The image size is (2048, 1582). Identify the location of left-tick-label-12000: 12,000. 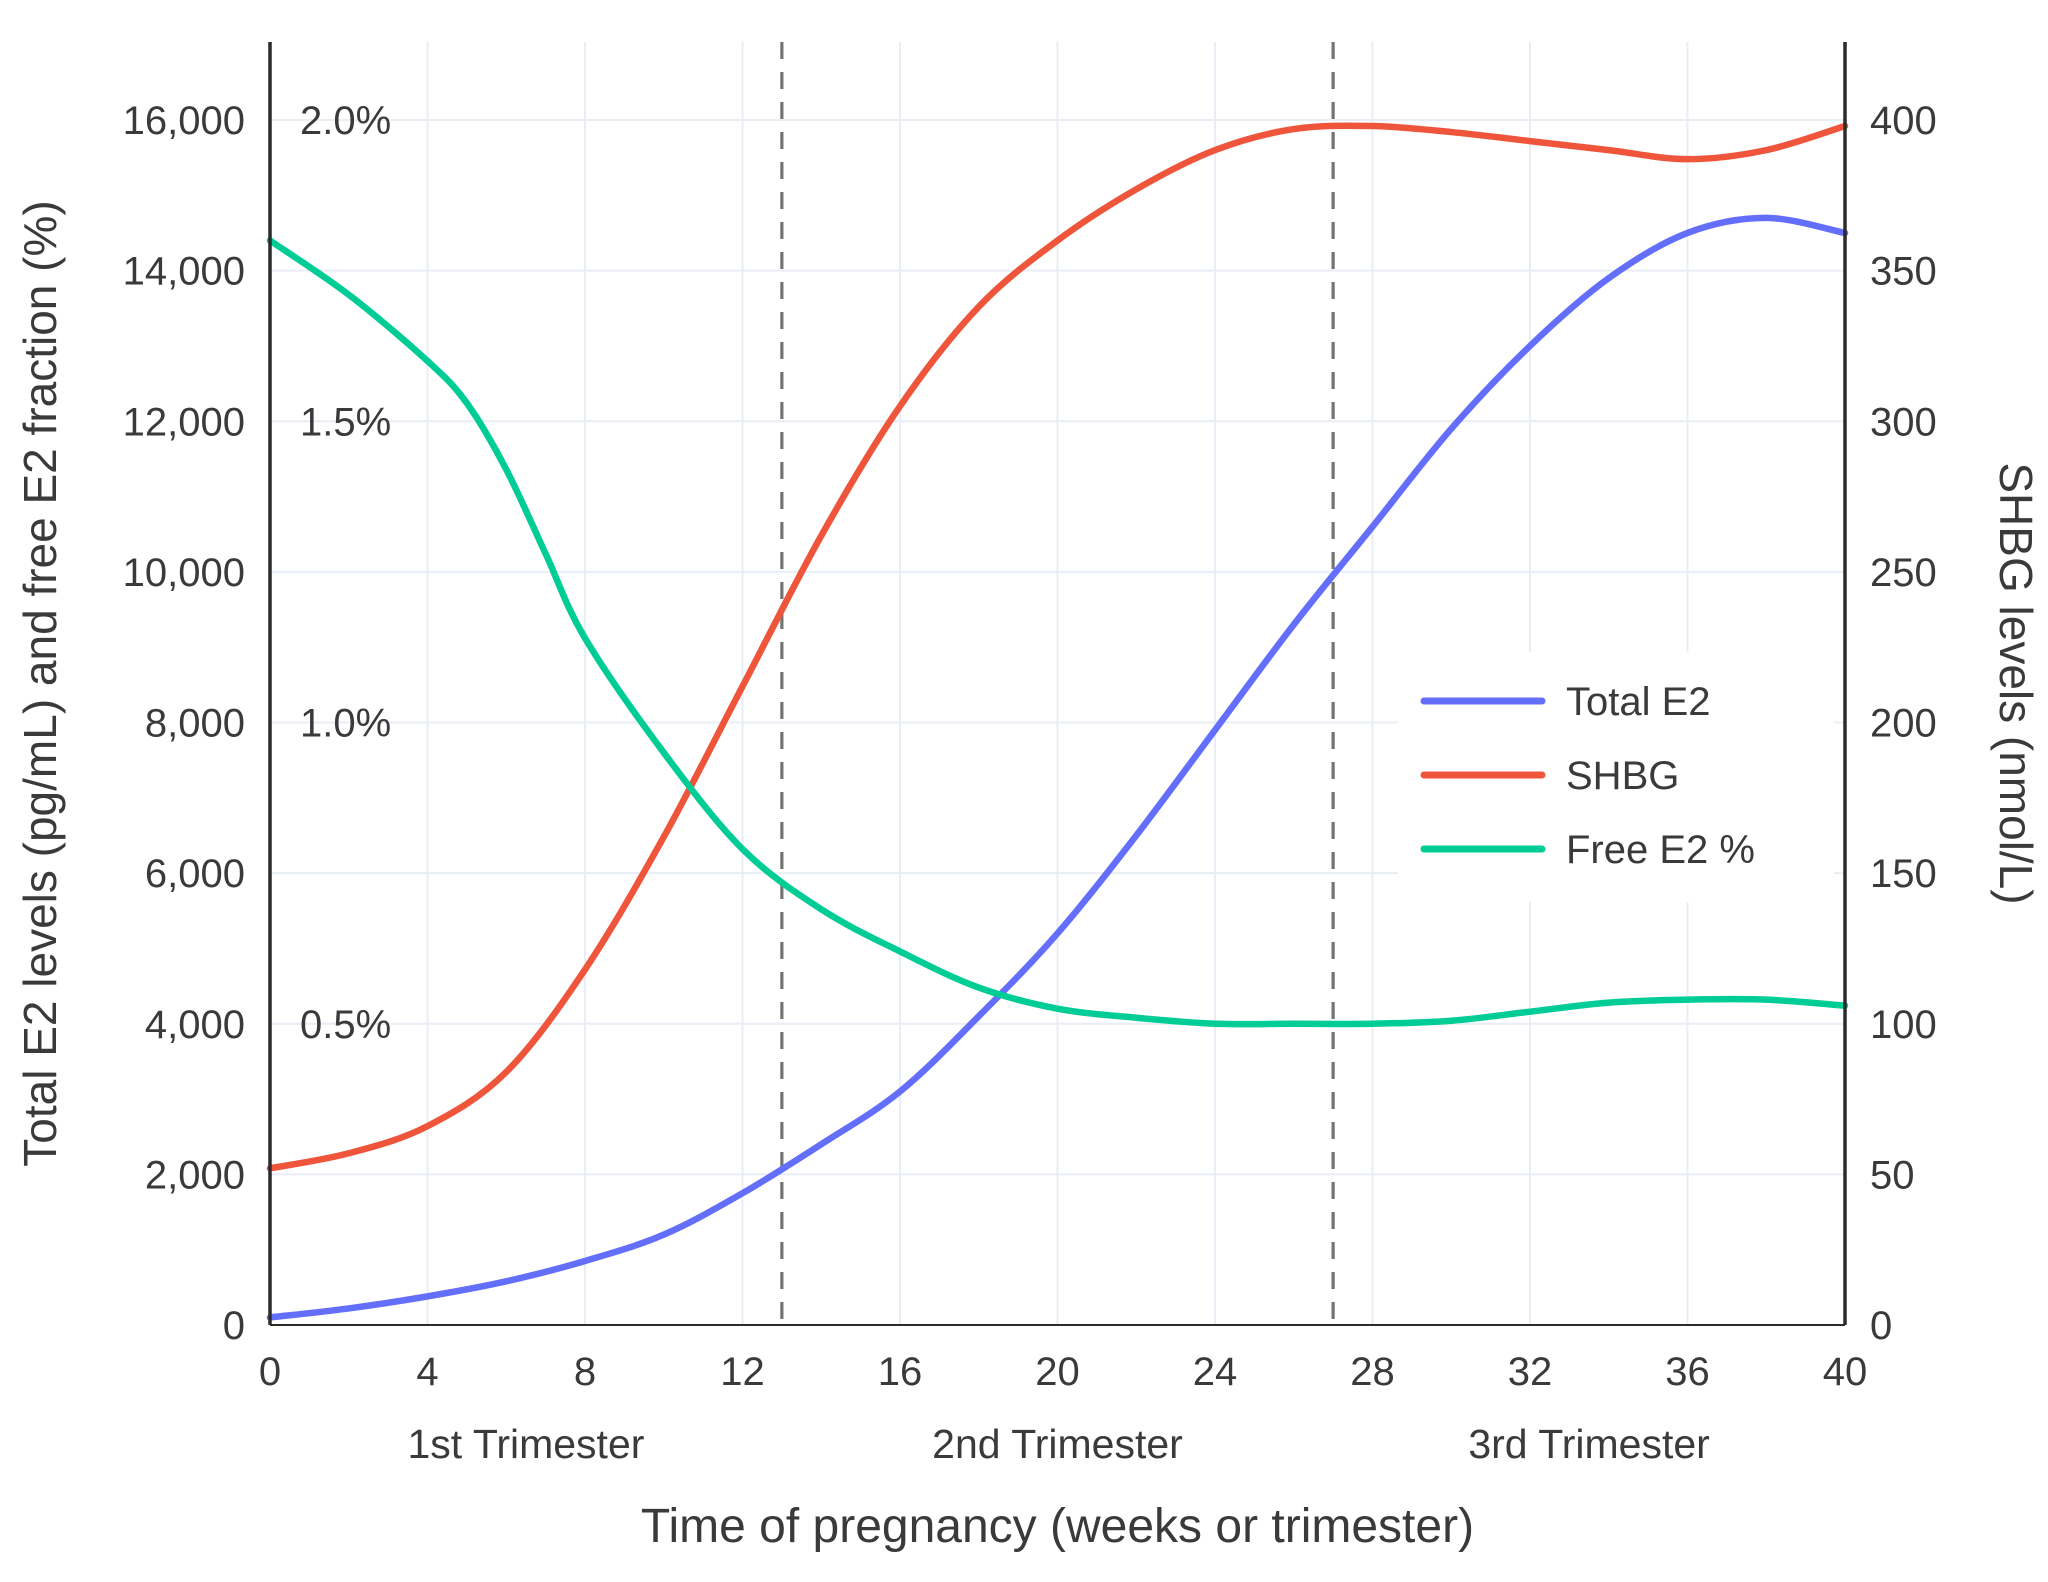
(184, 422).